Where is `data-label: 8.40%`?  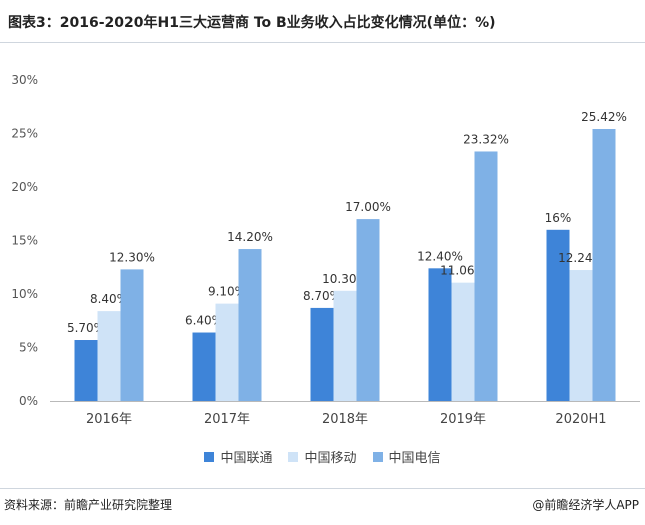 data-label: 8.40% is located at coordinates (109, 299).